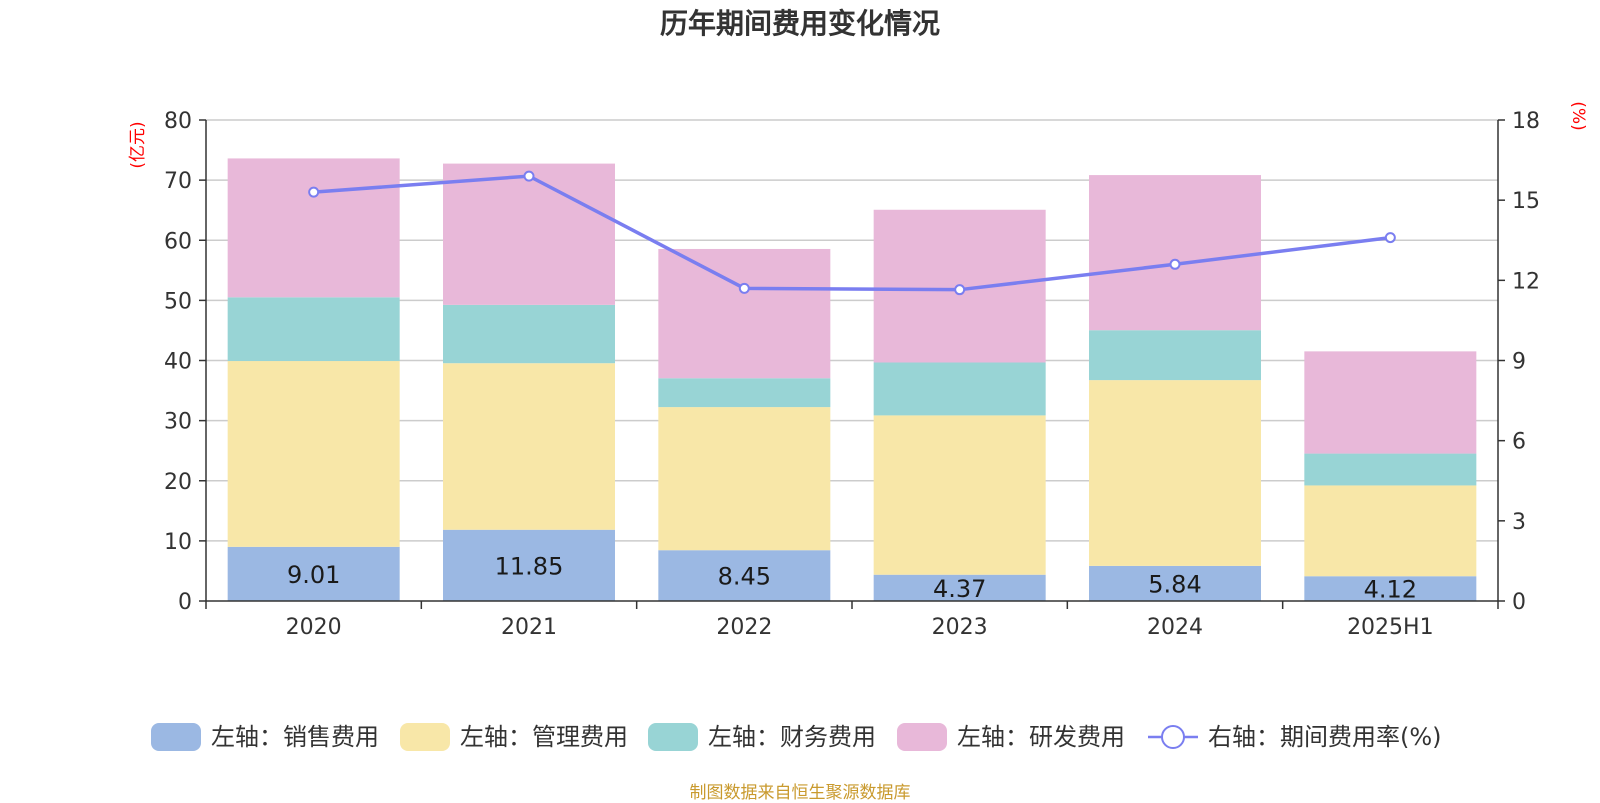  I want to click on data-source-note: 制图数据来自恒生聚源数据库, so click(800, 793).